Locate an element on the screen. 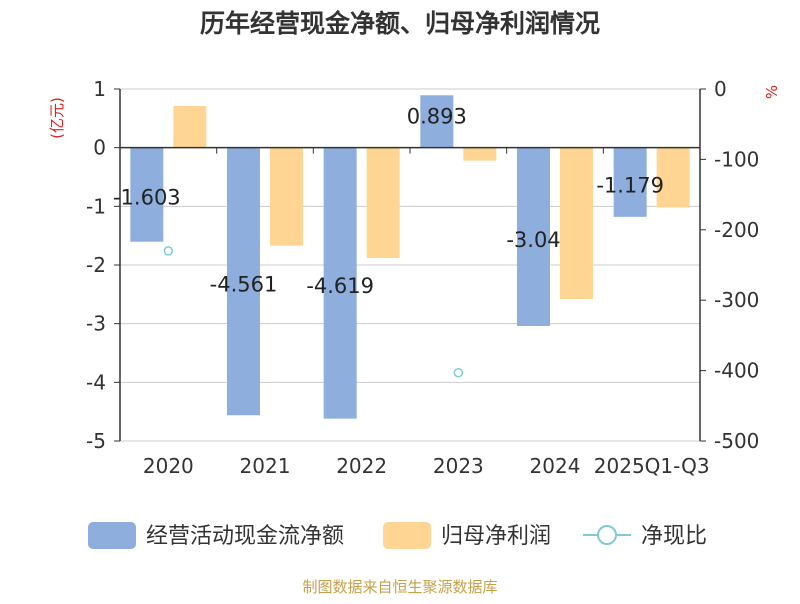  legend-swatch-marker is located at coordinates (607, 535).